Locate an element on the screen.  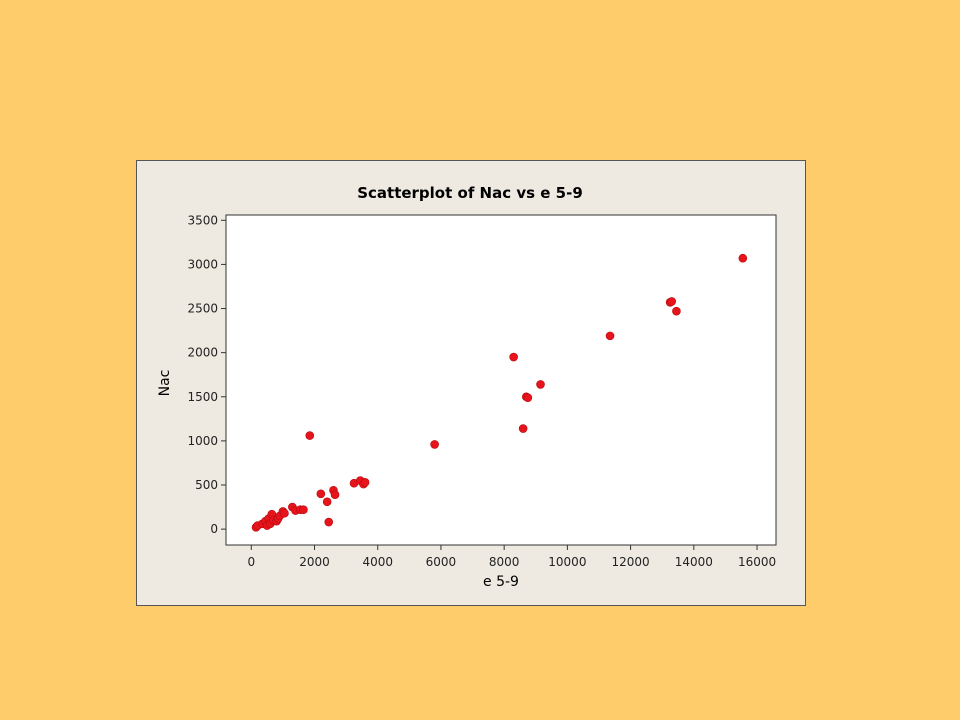
y-tick-label: 1500 is located at coordinates (202, 397).